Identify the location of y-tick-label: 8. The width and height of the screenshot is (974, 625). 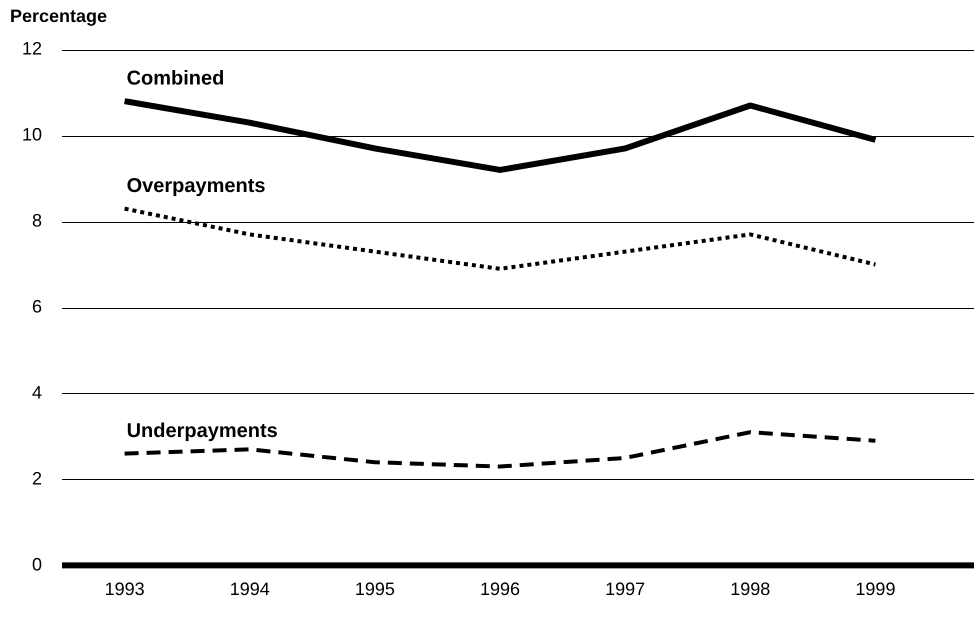
(37, 220).